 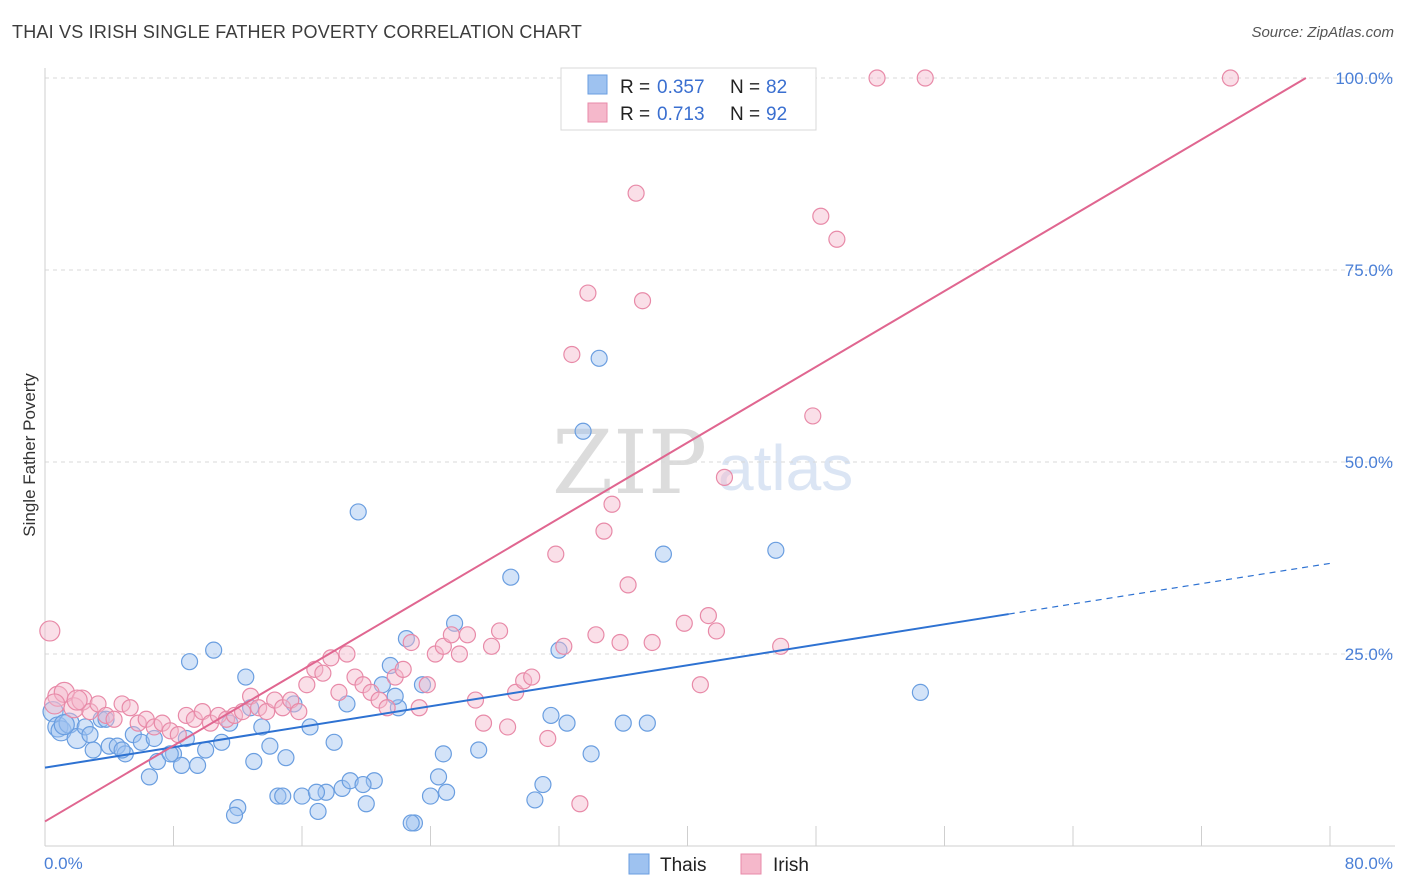 I want to click on y-axis-label: Single Father Poverty, so click(x=29, y=455).